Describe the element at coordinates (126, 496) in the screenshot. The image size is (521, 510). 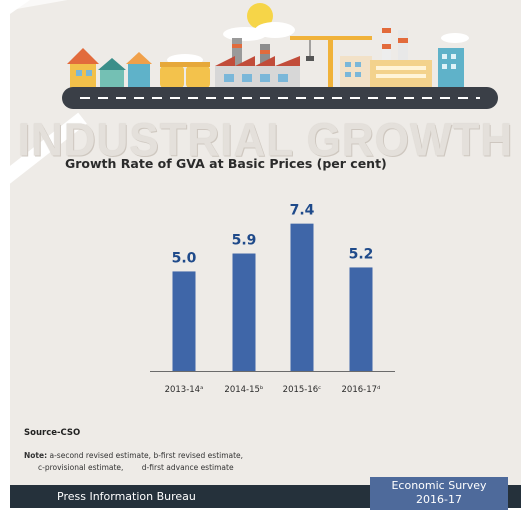
I see `footer-publisher: Press Information Bureau` at that location.